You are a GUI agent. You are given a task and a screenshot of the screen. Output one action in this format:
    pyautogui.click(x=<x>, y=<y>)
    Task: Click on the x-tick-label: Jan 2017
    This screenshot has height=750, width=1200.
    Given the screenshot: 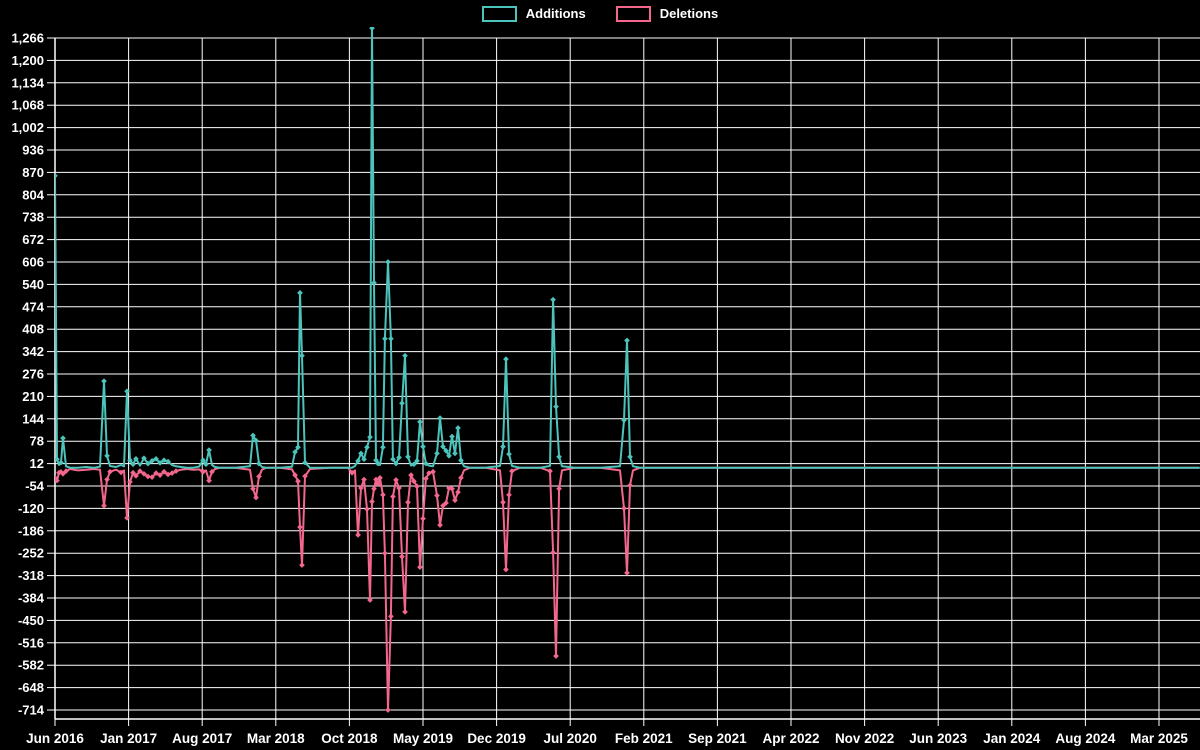 What is the action you would take?
    pyautogui.click(x=128, y=738)
    